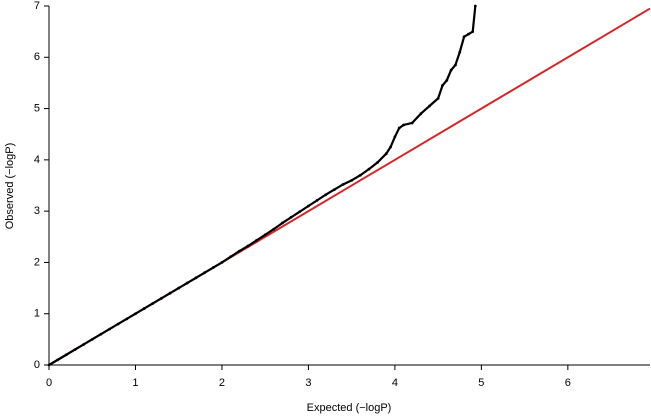 This screenshot has height=417, width=651. What do you see at coordinates (37, 262) in the screenshot?
I see `y-tick-label: 2` at bounding box center [37, 262].